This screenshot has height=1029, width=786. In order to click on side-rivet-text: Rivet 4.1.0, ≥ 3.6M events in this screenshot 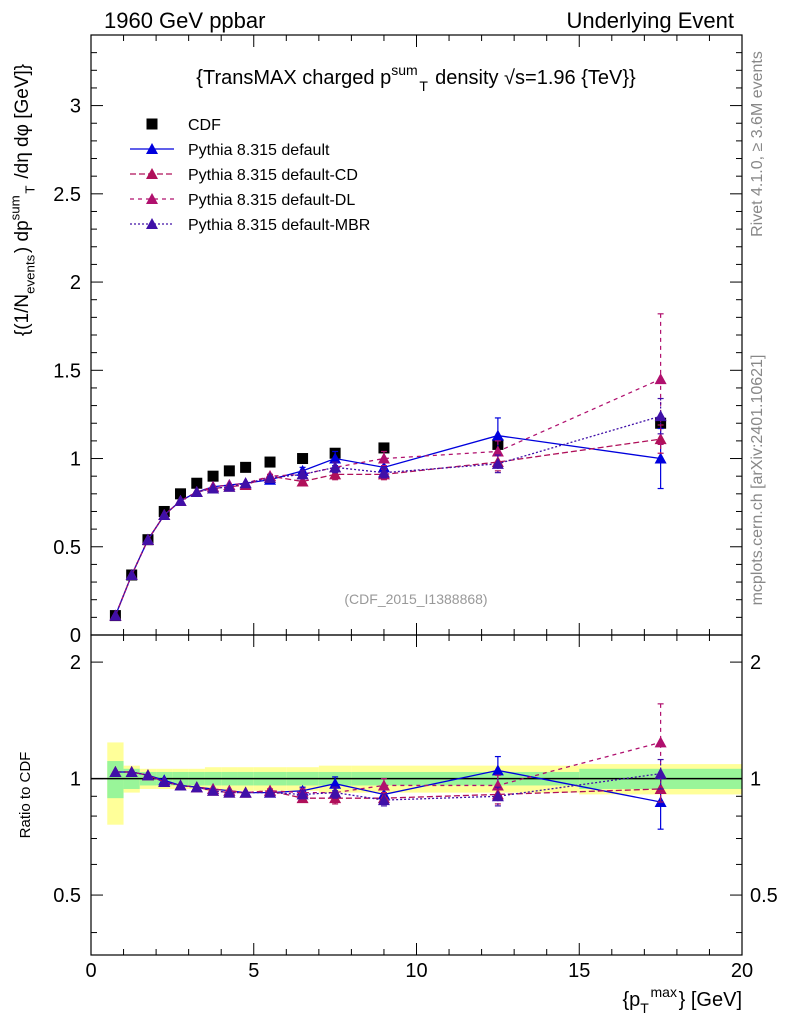, I will do `click(757, 144)`.